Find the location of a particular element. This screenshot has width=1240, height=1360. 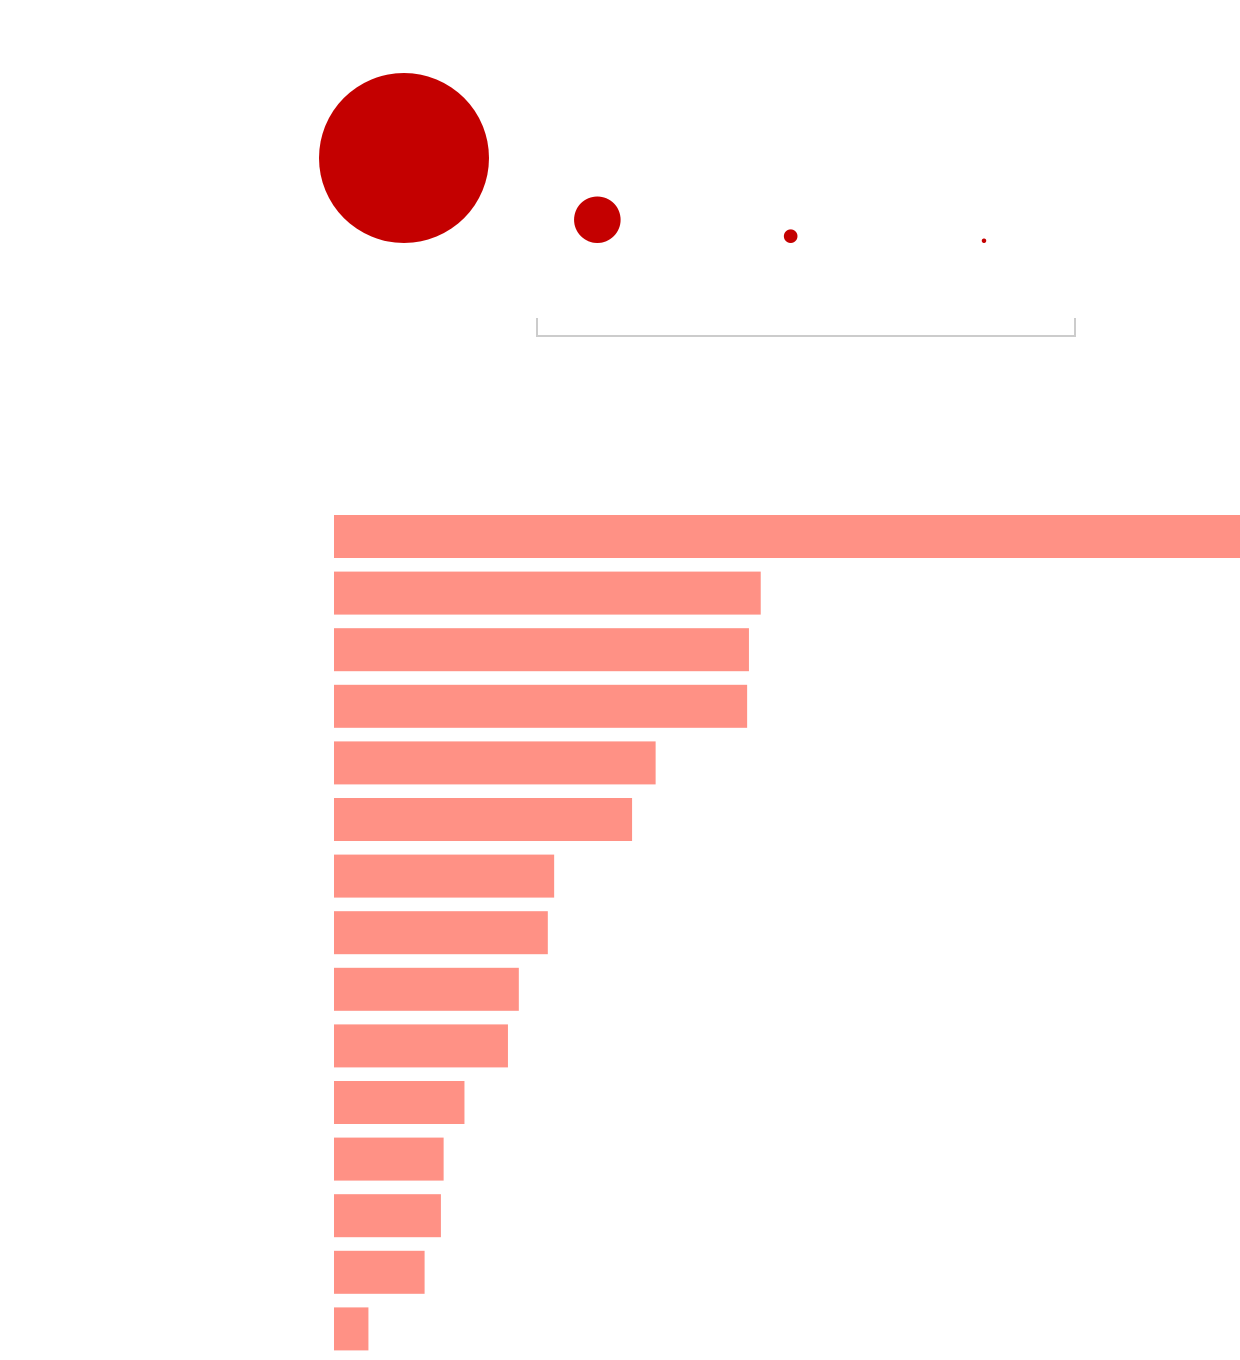

bubble-chart is located at coordinates (653, 158).